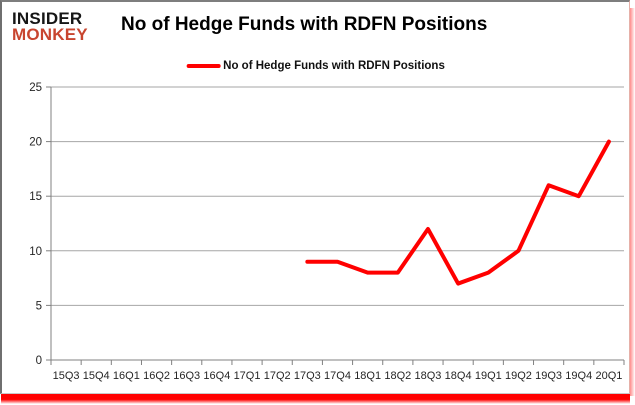 Image resolution: width=635 pixels, height=405 pixels. Describe the element at coordinates (50, 34) in the screenshot. I see `logo-line-monkey: MONKEY` at that location.